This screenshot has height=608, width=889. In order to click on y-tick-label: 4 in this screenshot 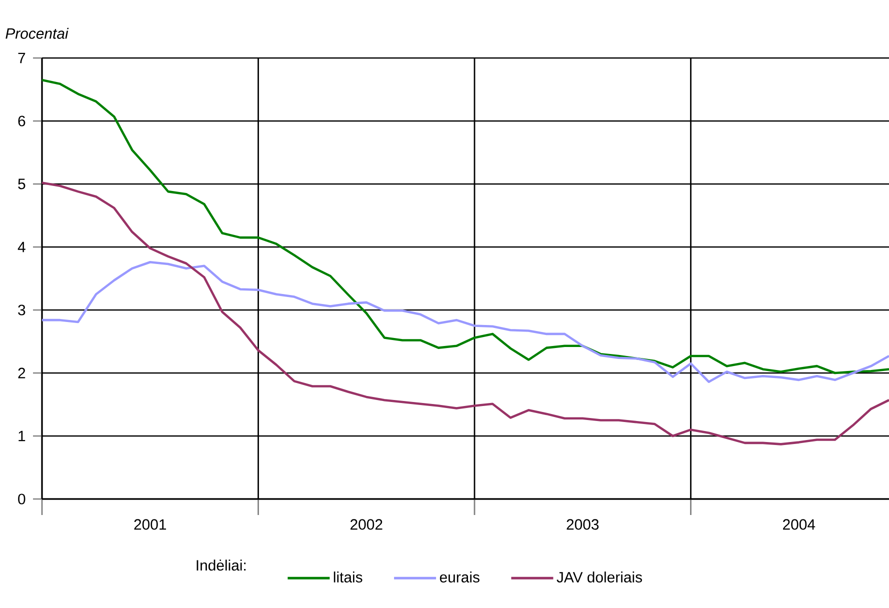, I will do `click(22, 247)`.